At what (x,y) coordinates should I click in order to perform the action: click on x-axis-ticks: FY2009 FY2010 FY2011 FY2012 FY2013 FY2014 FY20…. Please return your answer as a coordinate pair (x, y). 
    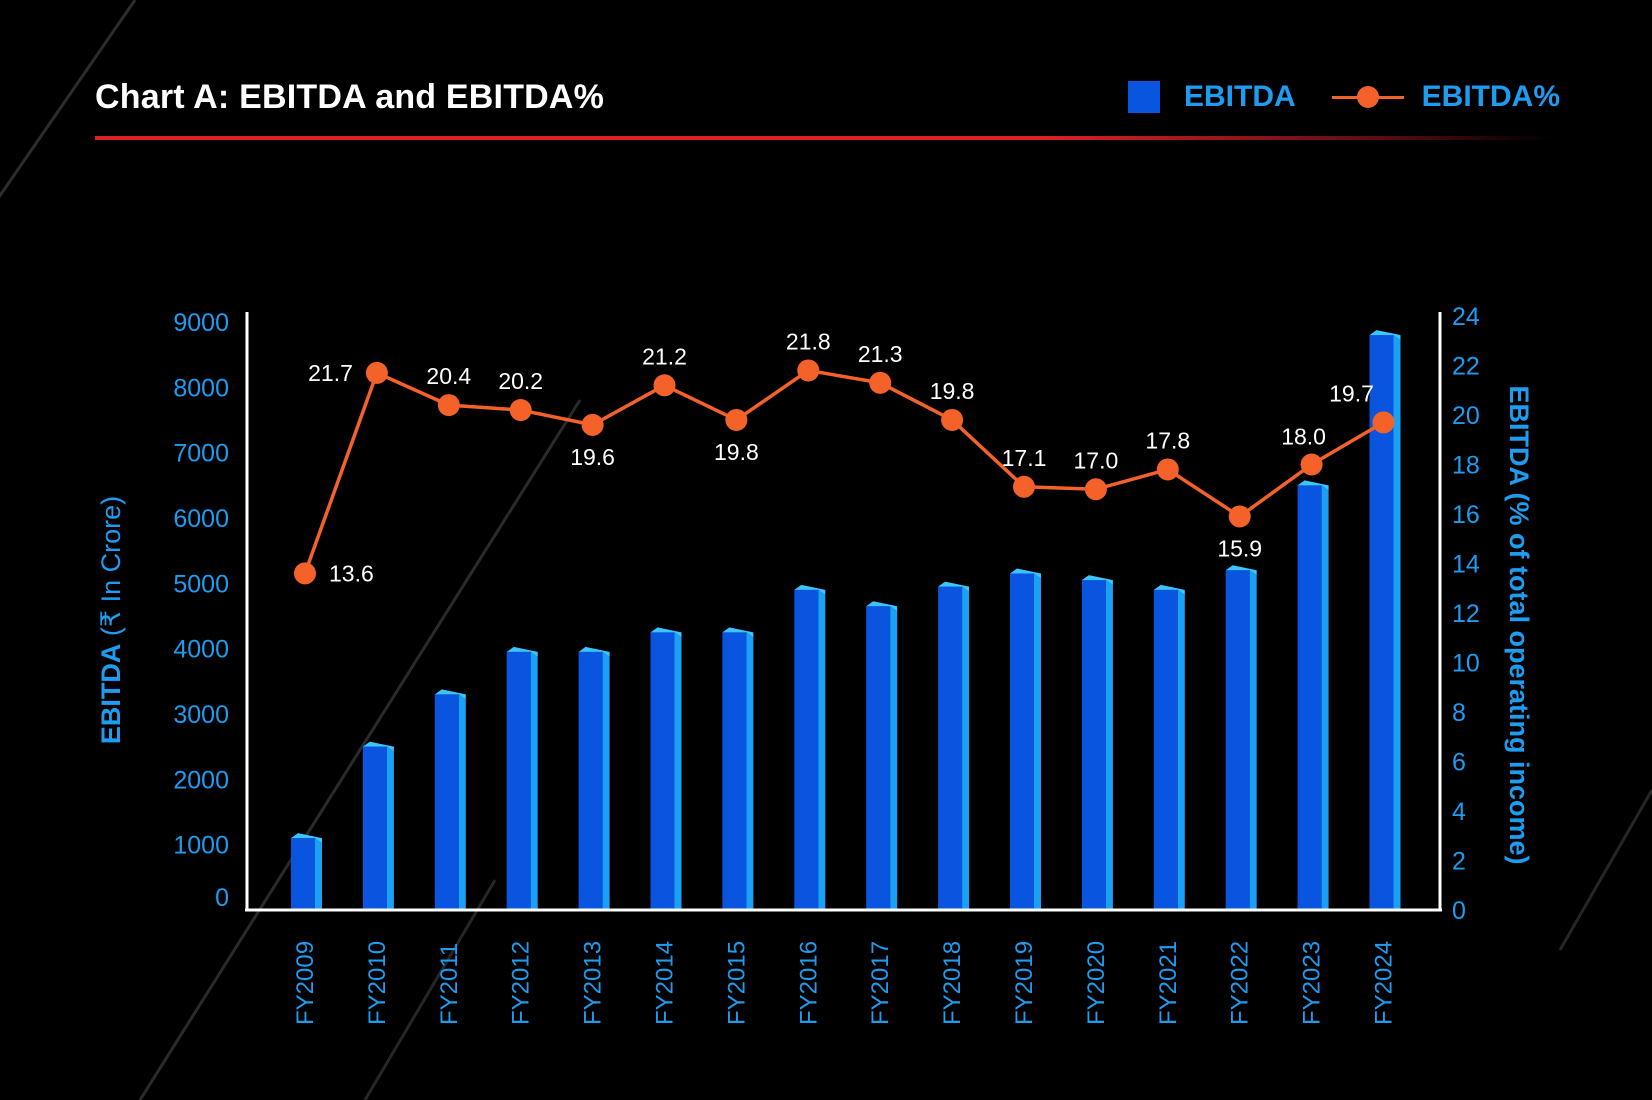
    Looking at the image, I should click on (845, 983).